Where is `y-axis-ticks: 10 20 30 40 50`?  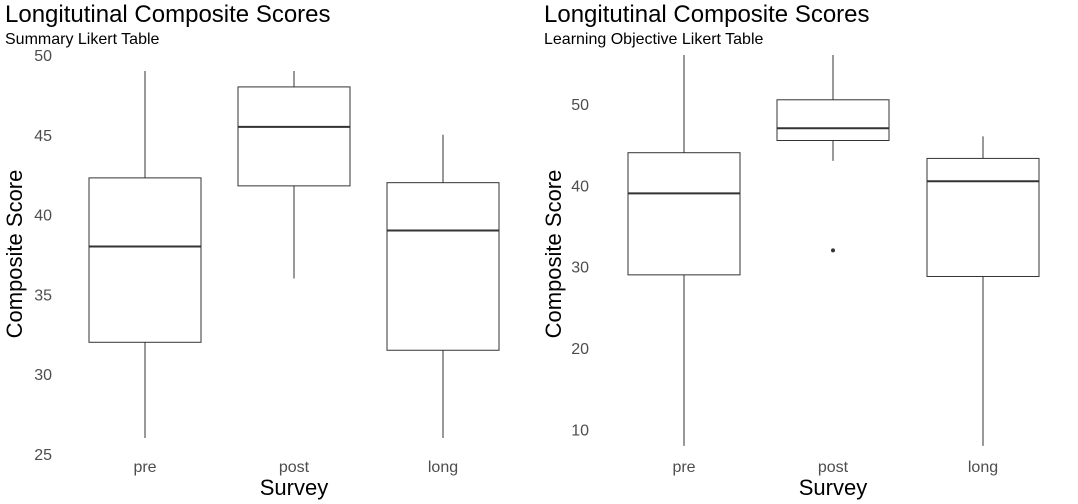
y-axis-ticks: 10 20 30 40 50 is located at coordinates (580, 268).